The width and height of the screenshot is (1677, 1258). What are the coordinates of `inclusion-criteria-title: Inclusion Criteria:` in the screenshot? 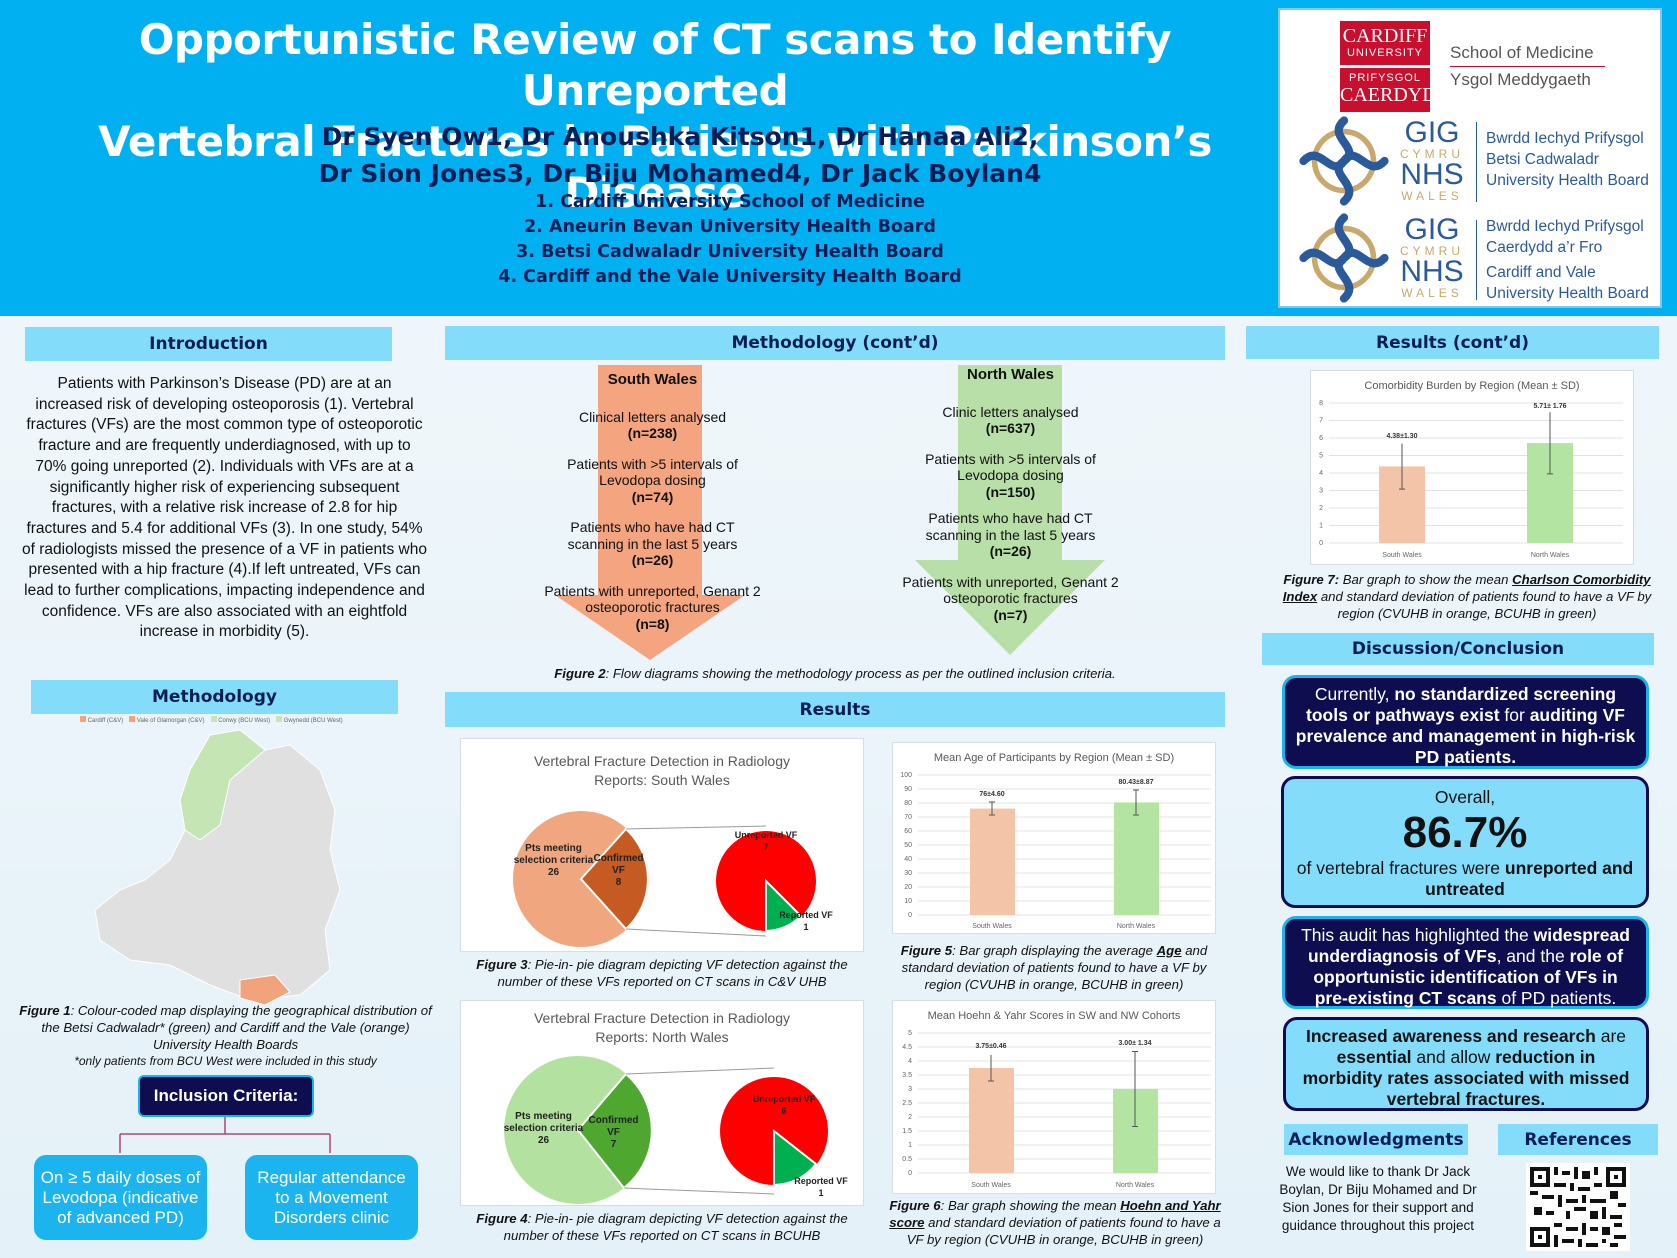 It's located at (226, 1096).